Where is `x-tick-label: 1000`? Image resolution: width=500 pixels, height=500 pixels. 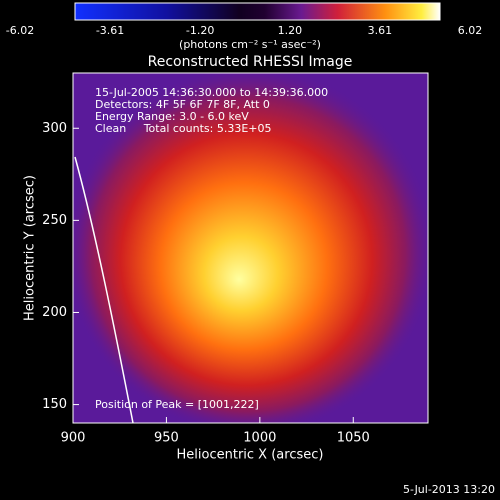
x-tick-label: 1000 is located at coordinates (259, 438).